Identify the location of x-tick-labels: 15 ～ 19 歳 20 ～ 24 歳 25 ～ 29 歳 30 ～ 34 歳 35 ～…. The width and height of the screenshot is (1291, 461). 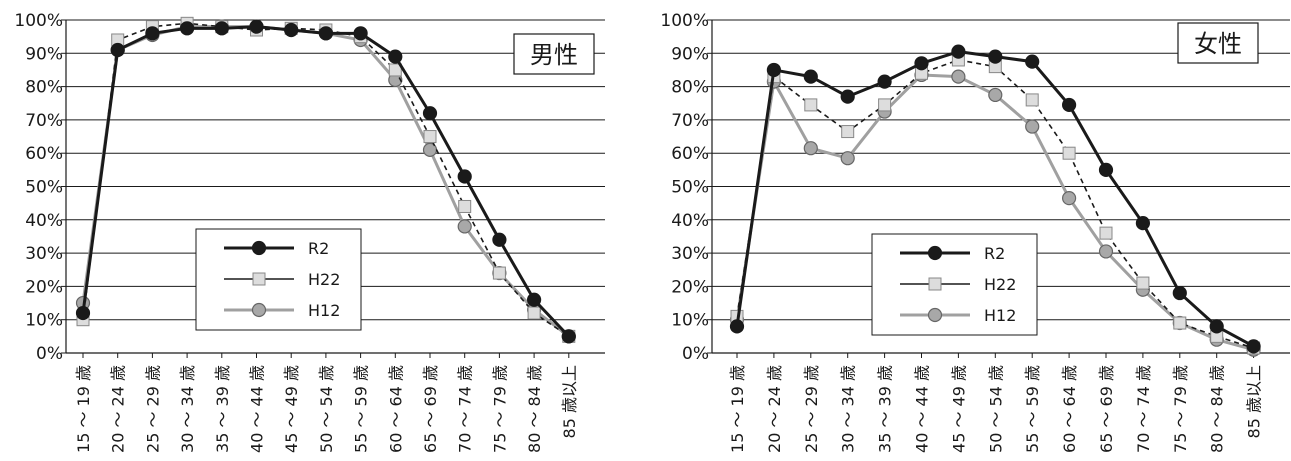
(996, 403).